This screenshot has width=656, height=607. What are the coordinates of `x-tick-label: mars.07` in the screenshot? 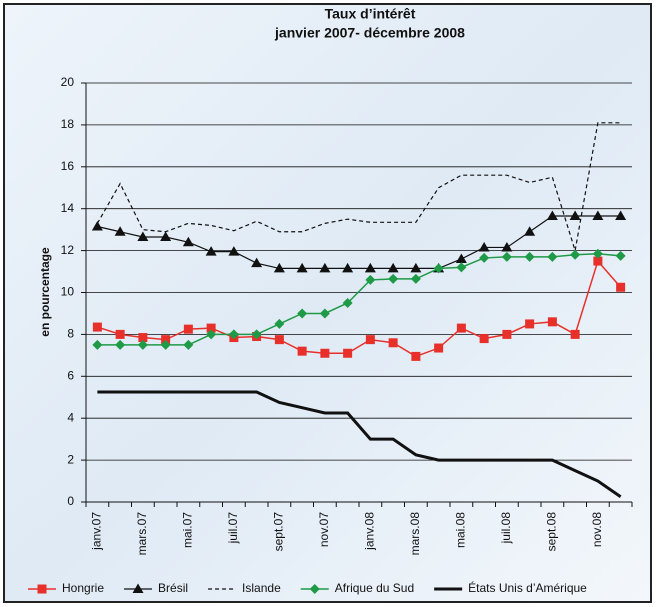 It's located at (142, 534).